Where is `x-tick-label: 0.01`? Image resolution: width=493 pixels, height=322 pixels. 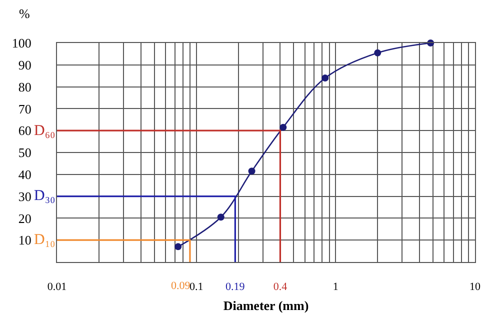 x-tick-label: 0.01 is located at coordinates (57, 287).